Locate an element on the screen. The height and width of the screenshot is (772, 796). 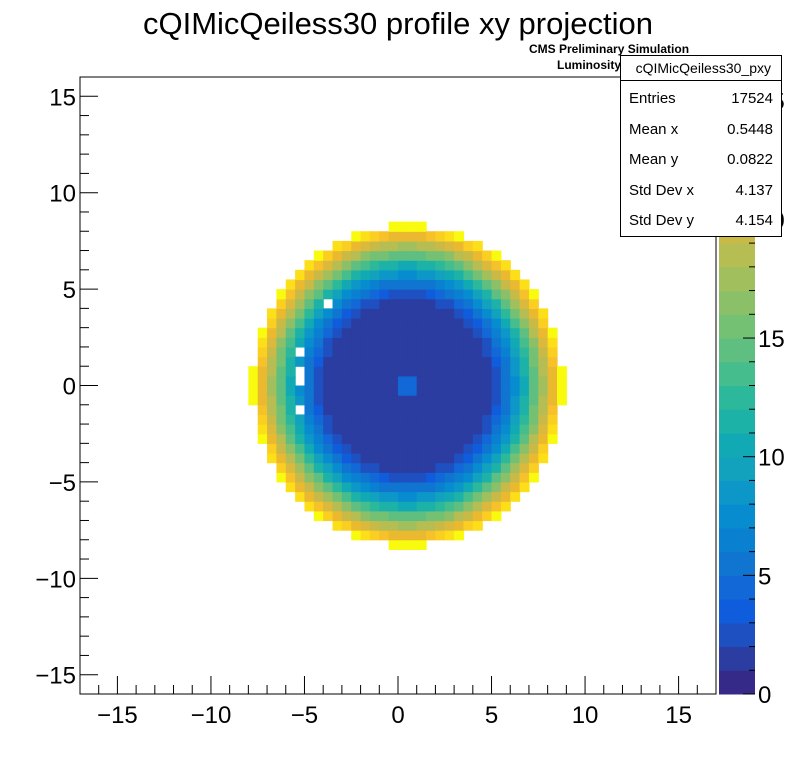
color-scale-segment is located at coordinates (737, 611).